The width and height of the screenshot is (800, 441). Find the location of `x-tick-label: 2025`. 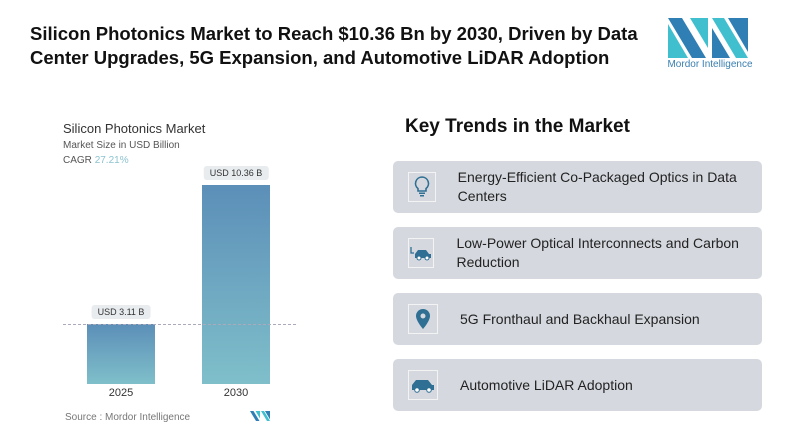

x-tick-label: 2025 is located at coordinates (121, 393).